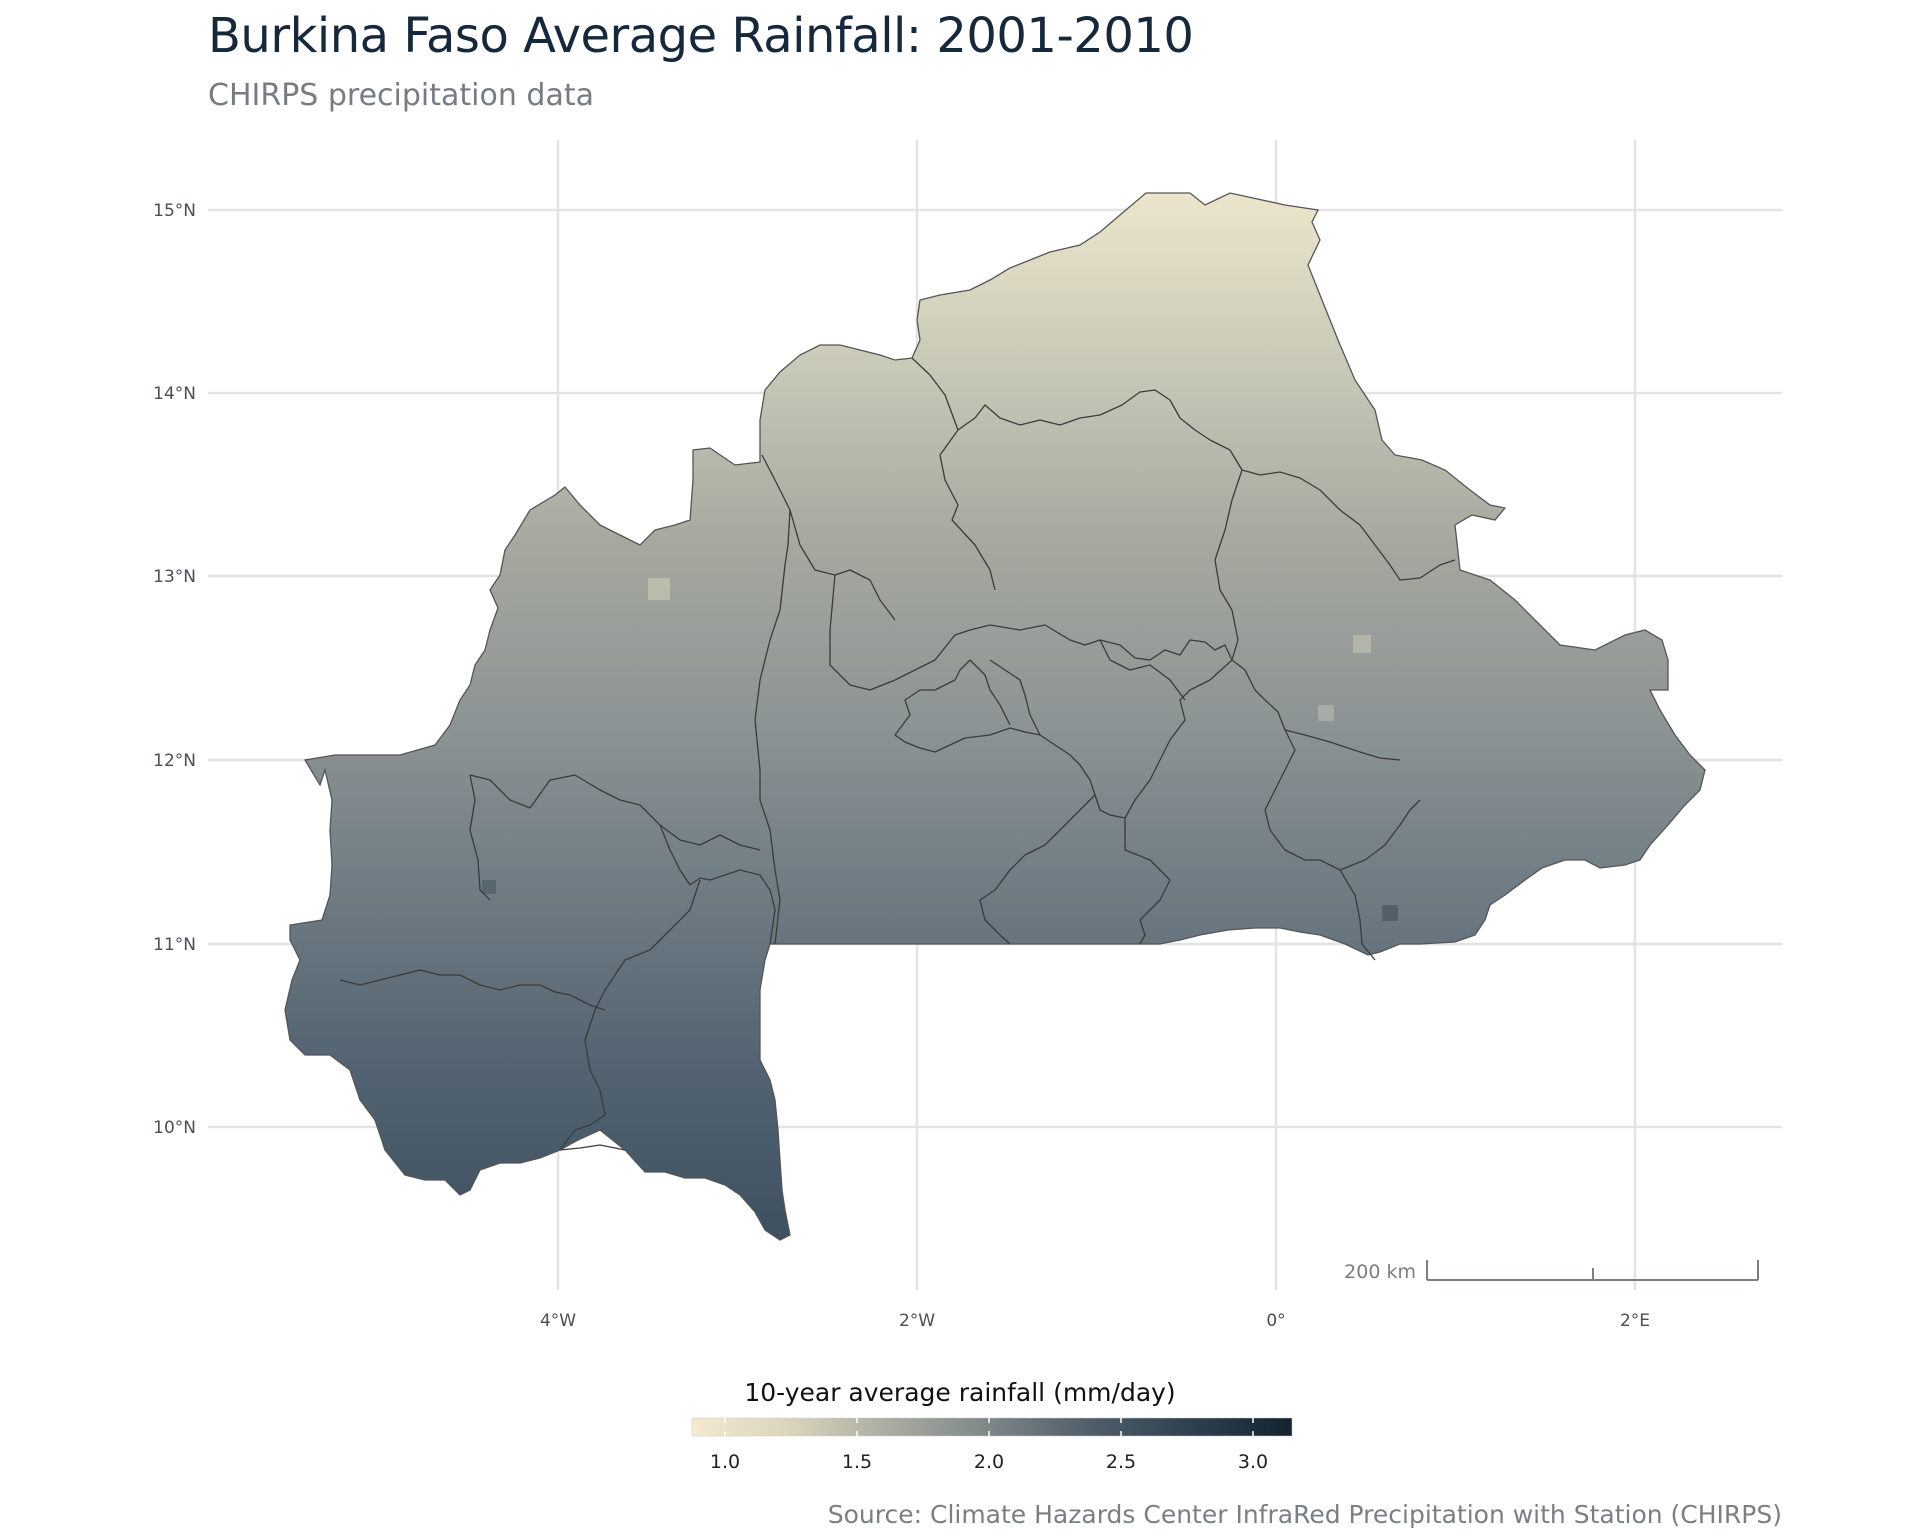 The height and width of the screenshot is (1536, 1920). I want to click on legend-title: 10-year average rainfall (mm/day), so click(960, 1392).